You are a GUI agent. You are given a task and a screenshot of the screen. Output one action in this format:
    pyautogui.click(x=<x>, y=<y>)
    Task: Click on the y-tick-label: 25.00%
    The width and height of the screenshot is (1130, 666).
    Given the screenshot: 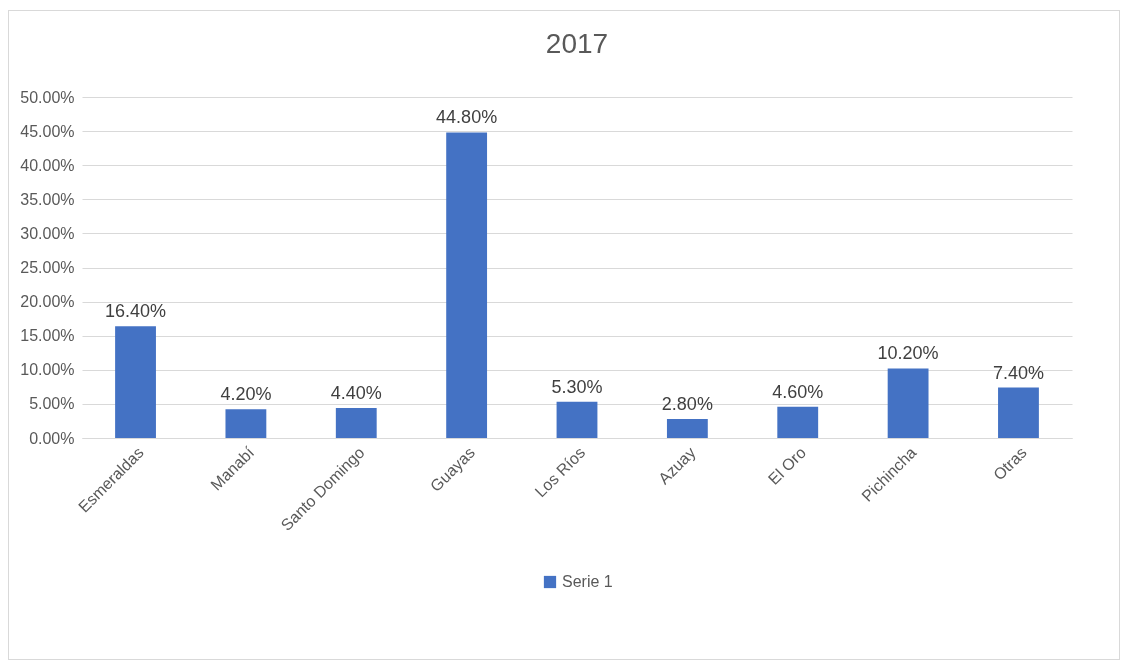 What is the action you would take?
    pyautogui.click(x=47, y=267)
    